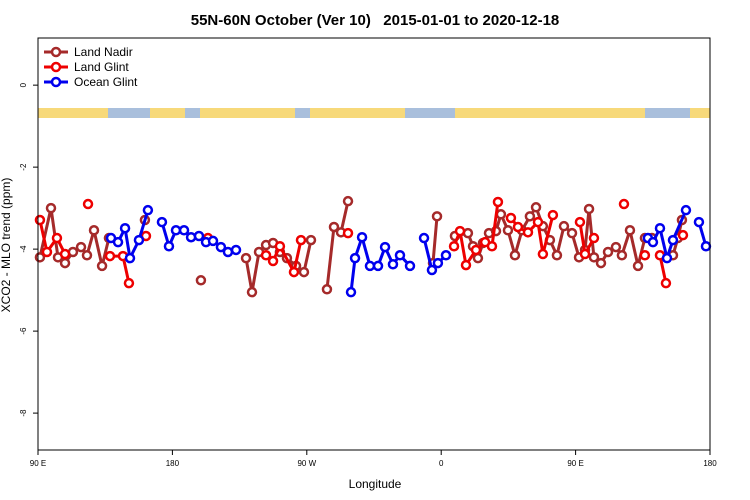 Image resolution: width=750 pixels, height=500 pixels. What do you see at coordinates (23, 249) in the screenshot?
I see `y-tick-label: -4` at bounding box center [23, 249].